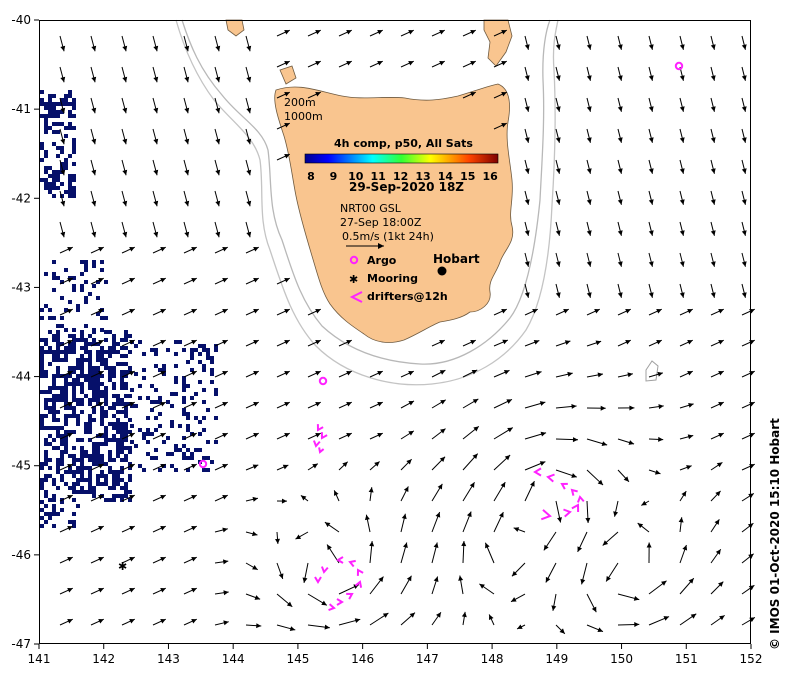 Image resolution: width=792 pixels, height=678 pixels. What do you see at coordinates (334, 176) in the screenshot?
I see `colorbar-tick: 9` at bounding box center [334, 176].